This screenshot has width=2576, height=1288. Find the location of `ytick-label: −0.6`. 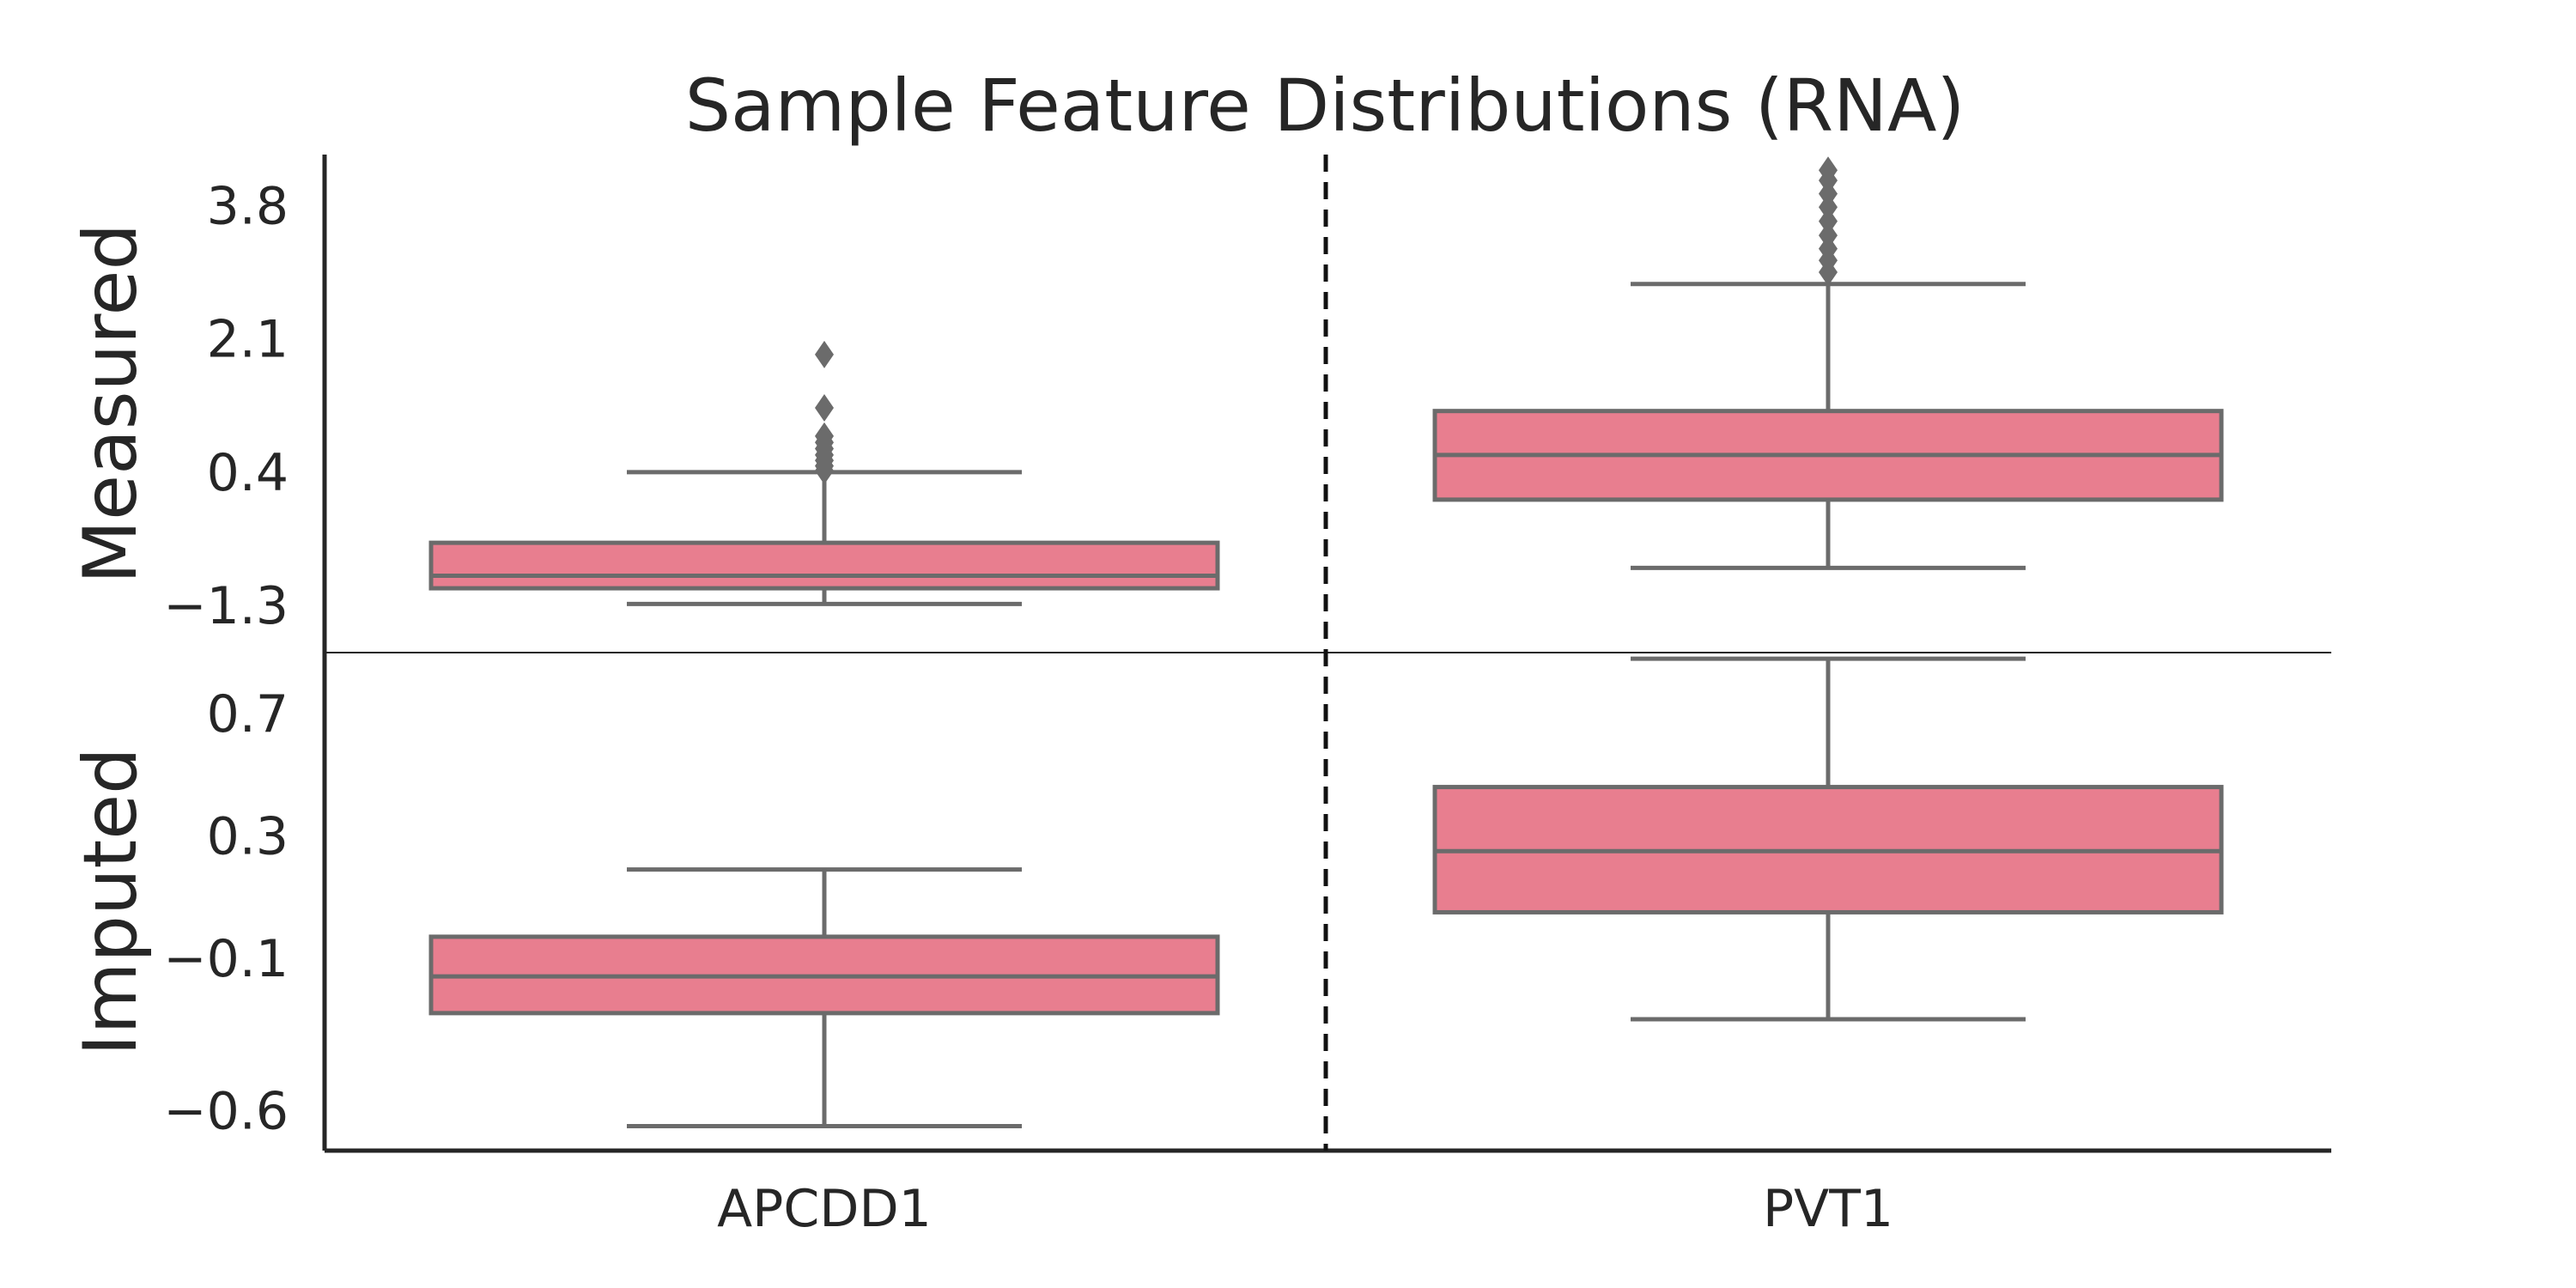

ytick-label: −0.6 is located at coordinates (226, 1112).